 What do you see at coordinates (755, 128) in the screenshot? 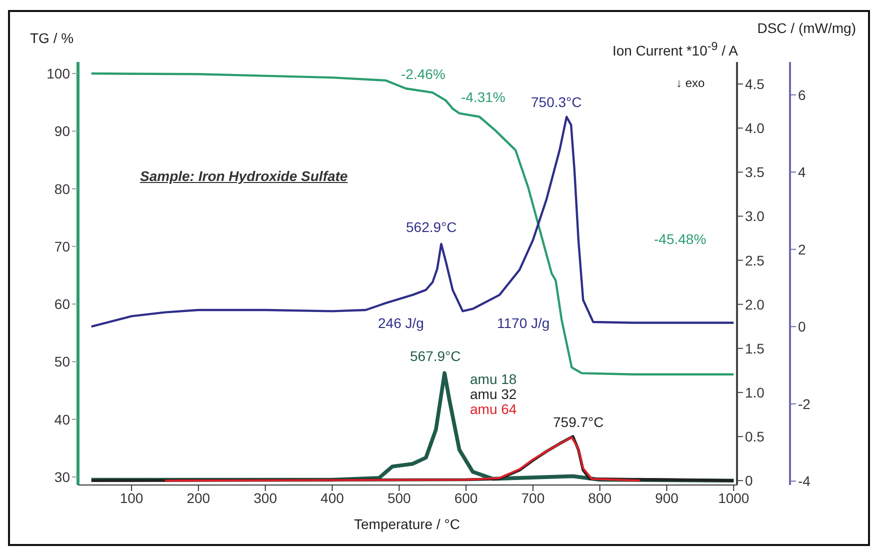
I see `y2-tick-label: 4.0` at bounding box center [755, 128].